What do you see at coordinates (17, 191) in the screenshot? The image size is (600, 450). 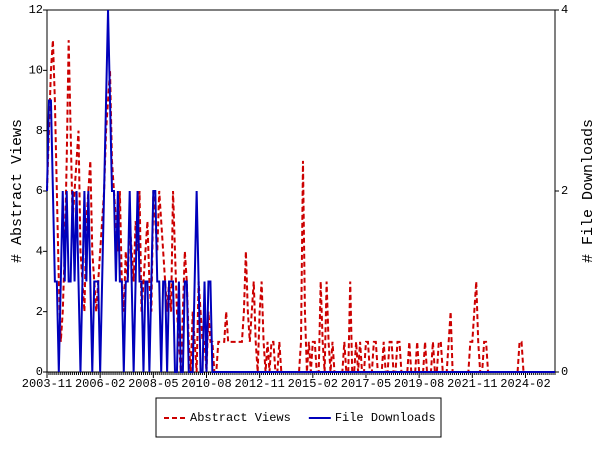 I see `y-axis-title: # Abstract Views` at bounding box center [17, 191].